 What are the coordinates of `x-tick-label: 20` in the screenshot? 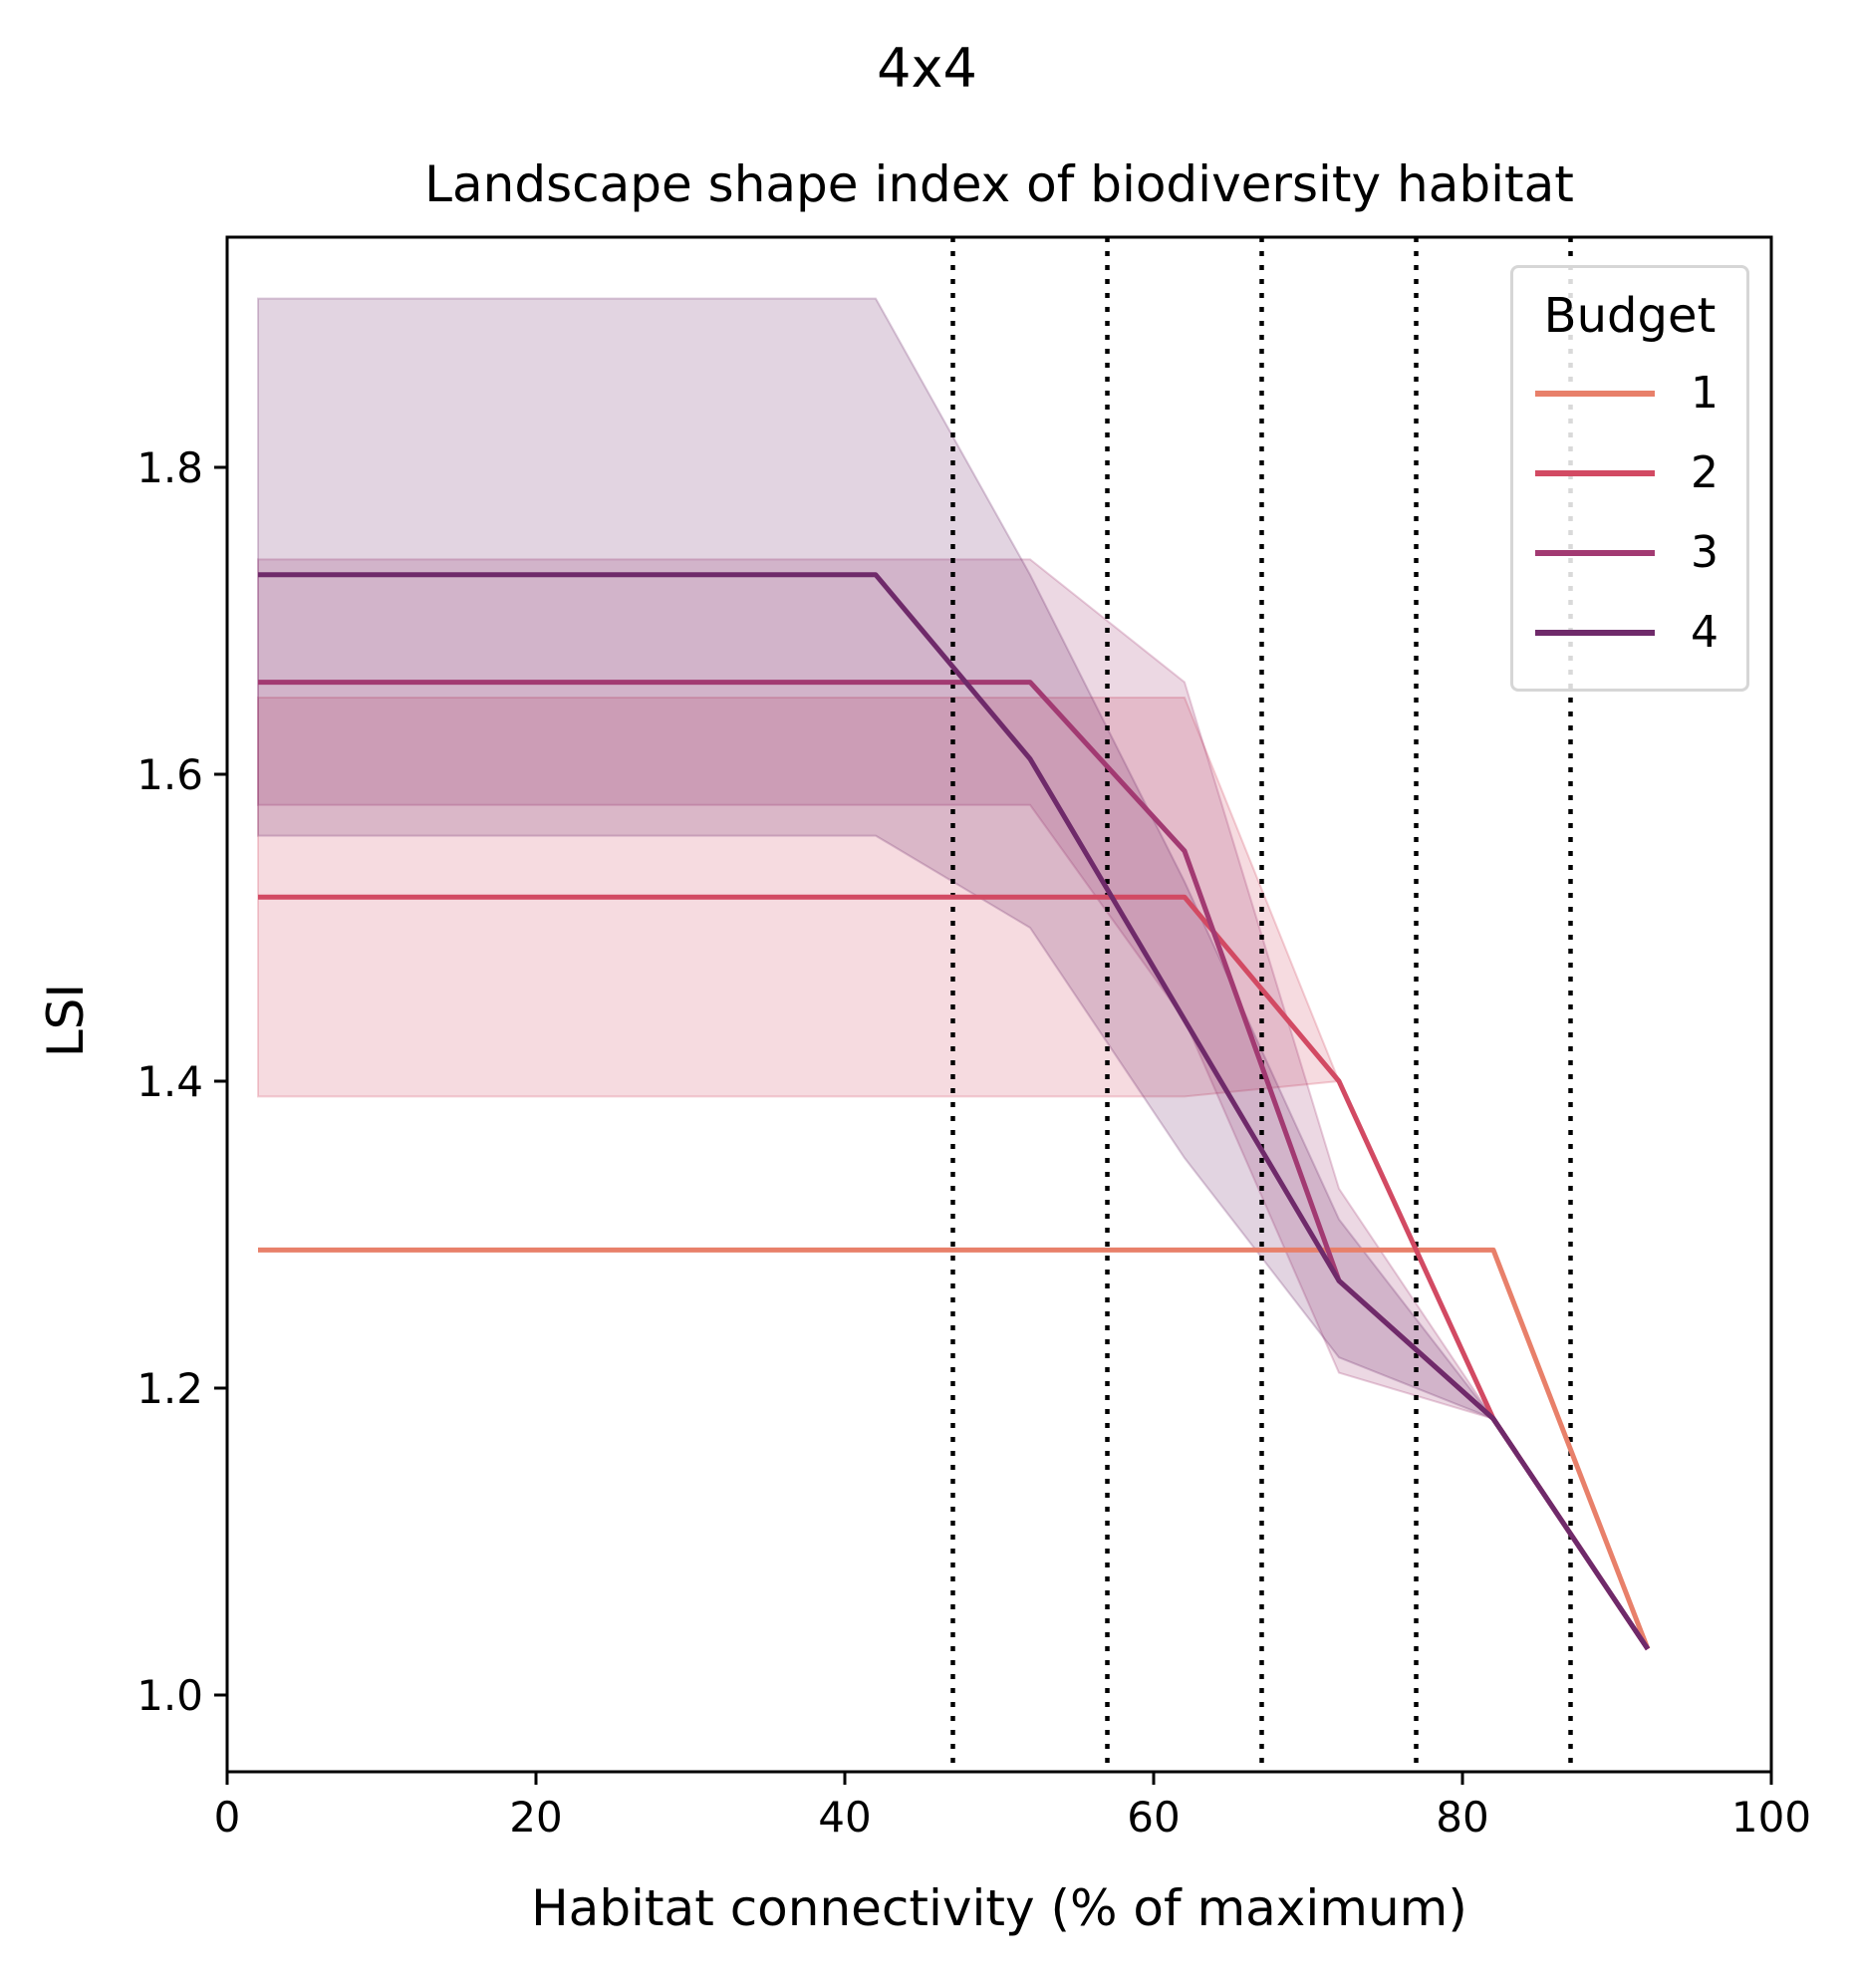 It's located at (535, 1818).